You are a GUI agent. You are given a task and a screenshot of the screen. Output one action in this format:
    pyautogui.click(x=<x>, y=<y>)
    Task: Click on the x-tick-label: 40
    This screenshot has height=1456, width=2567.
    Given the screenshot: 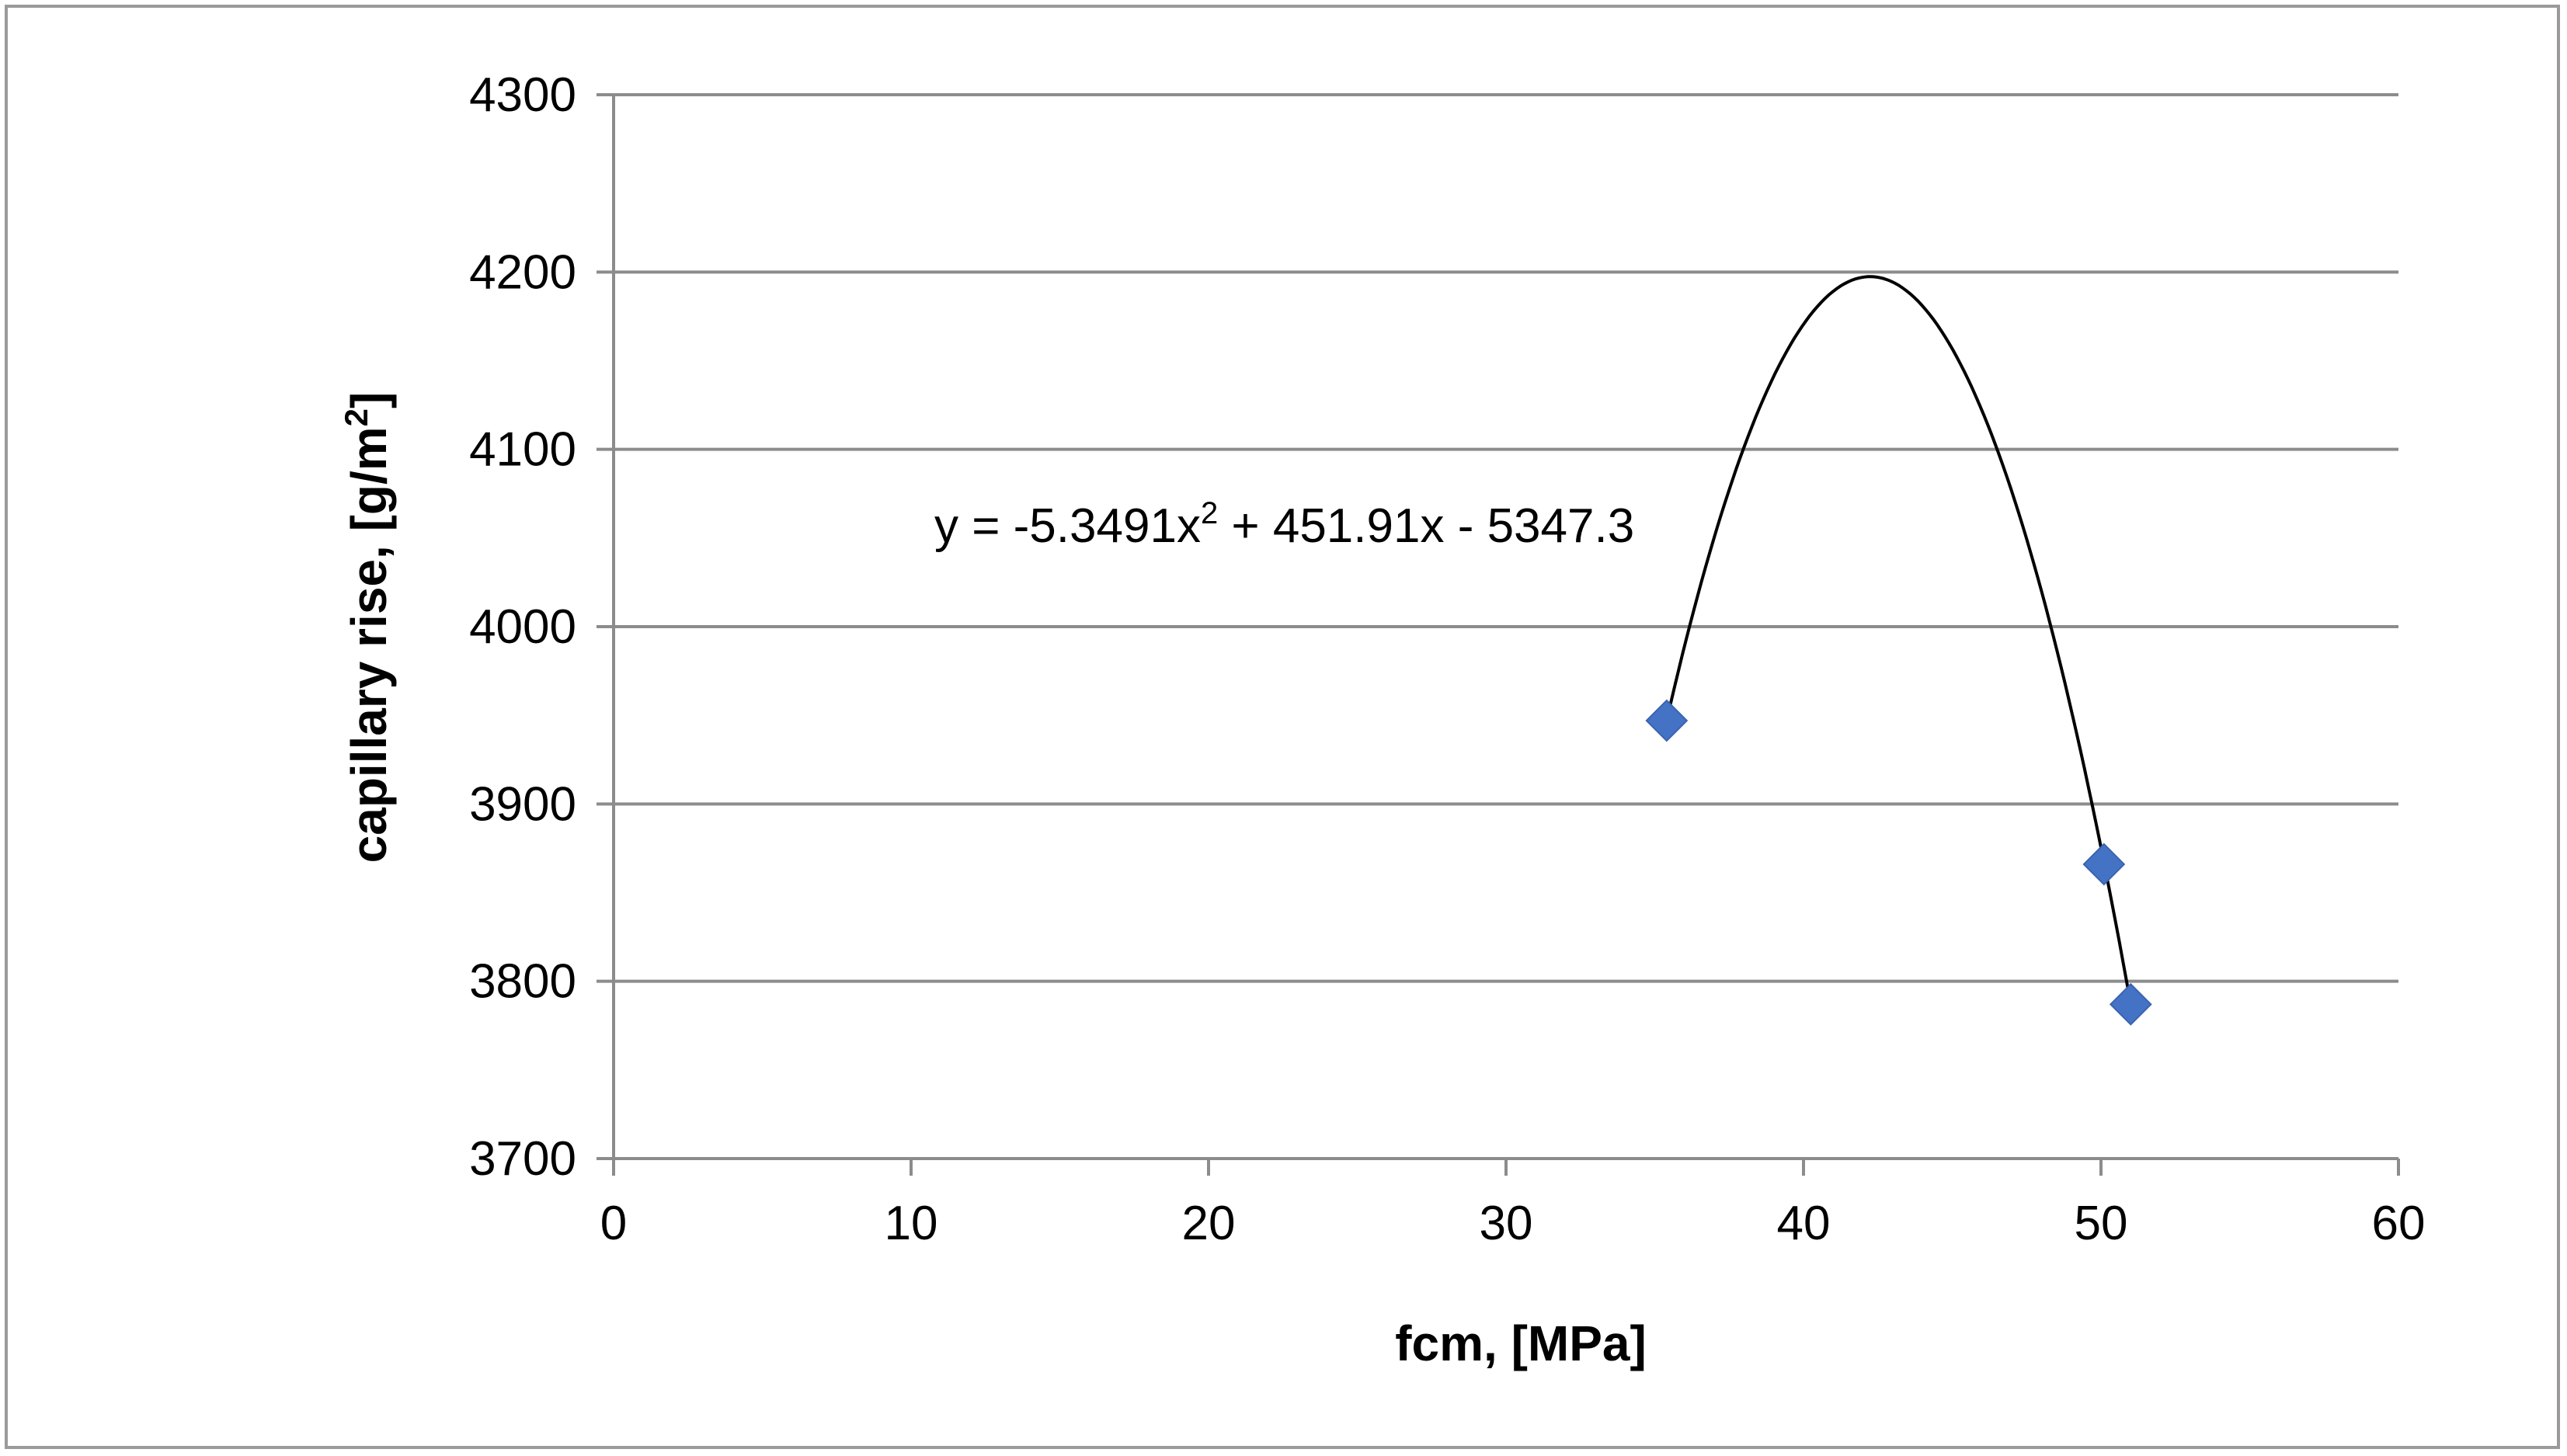 What is the action you would take?
    pyautogui.click(x=1804, y=1223)
    